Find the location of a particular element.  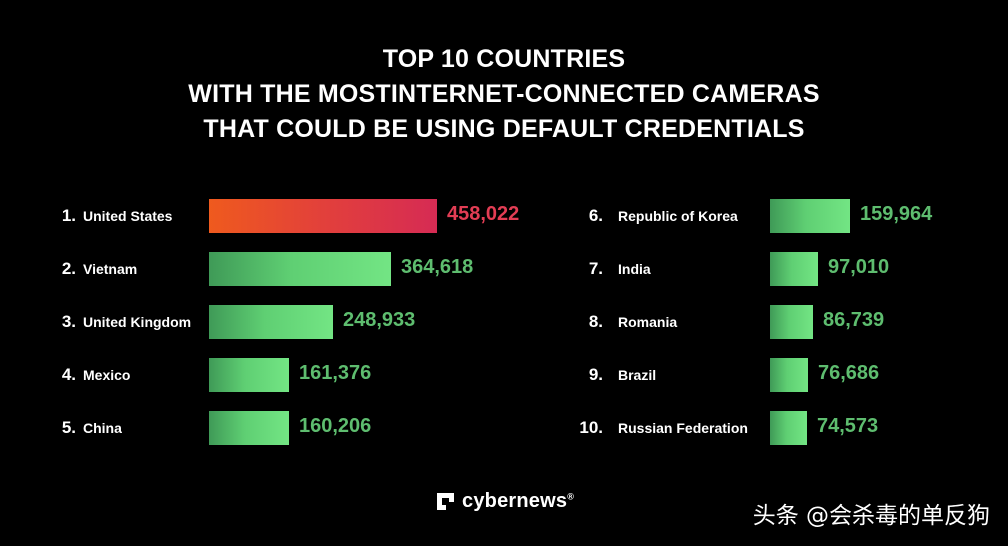

chart-row: 8. Romania 86,739 is located at coordinates (504, 322).